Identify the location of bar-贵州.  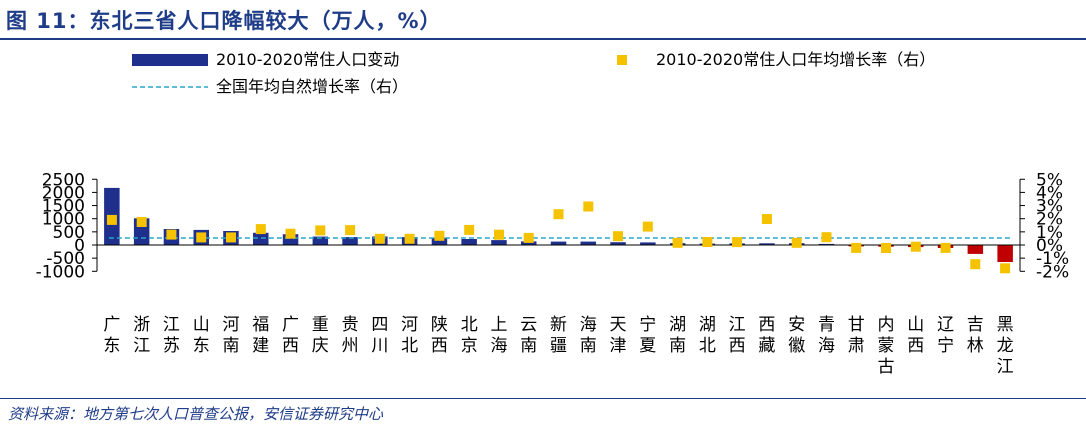
(350, 241).